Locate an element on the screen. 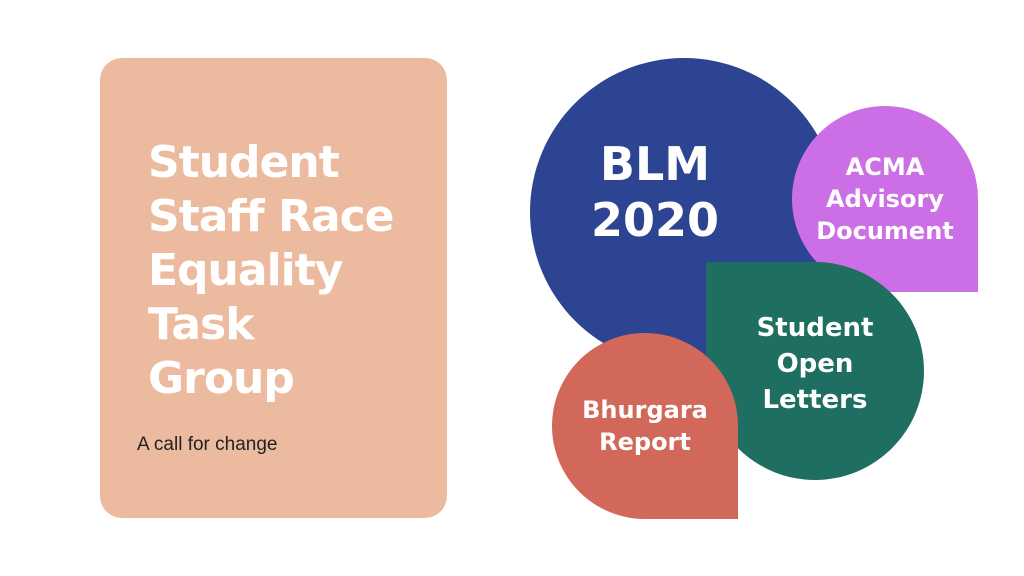  title-line: Equality is located at coordinates (245, 270).